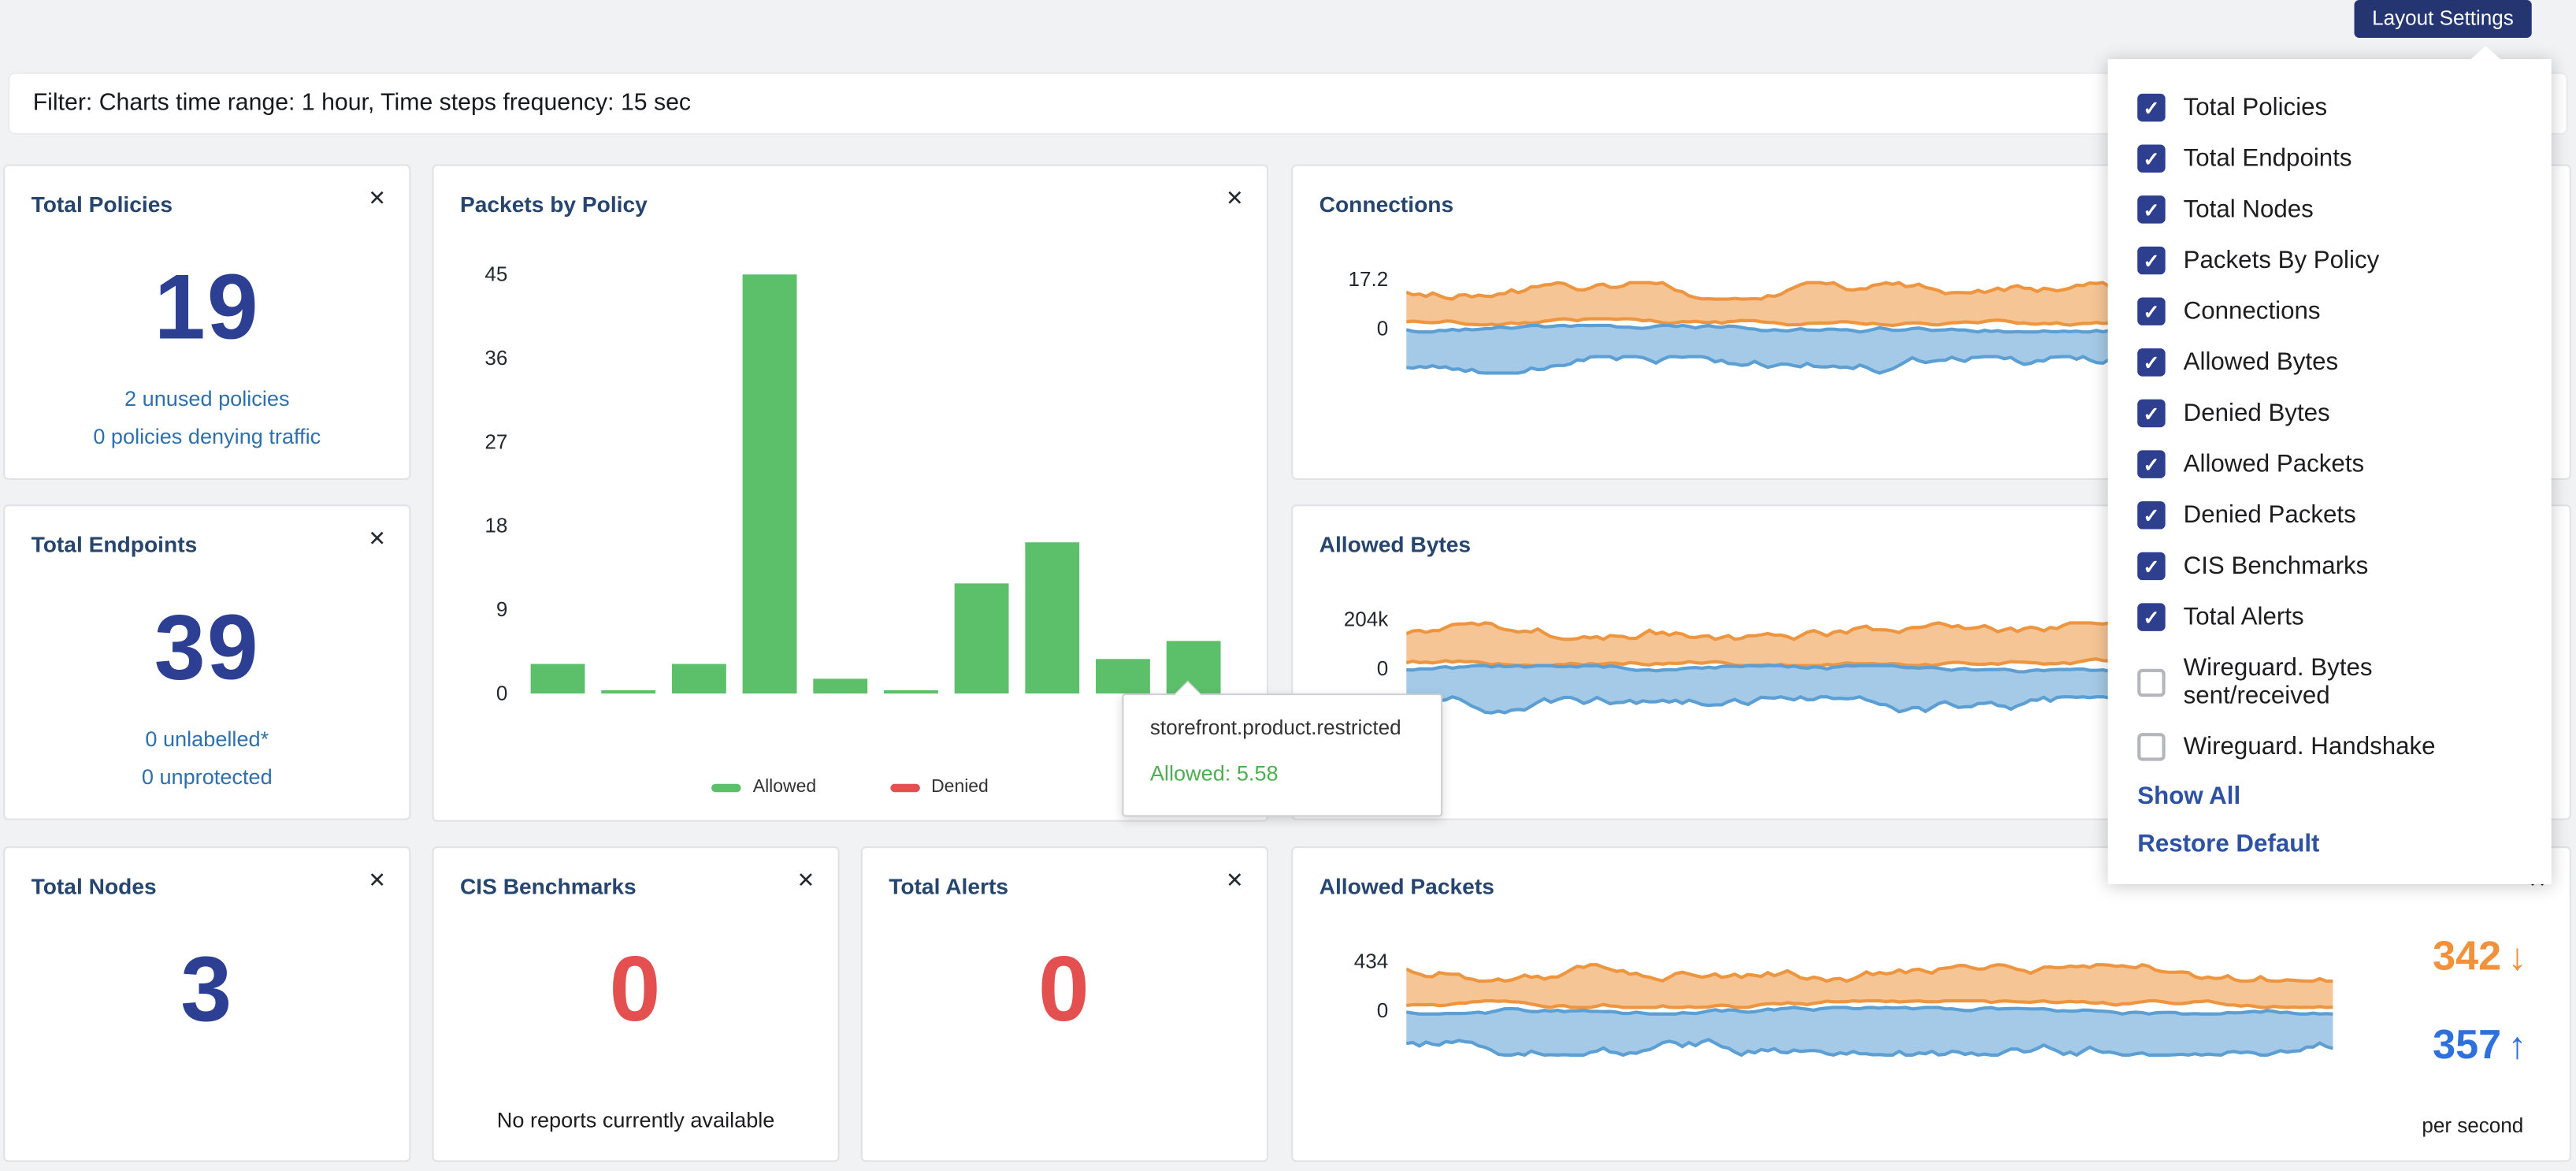  Describe the element at coordinates (2228, 844) in the screenshot. I see `restore-default-link: Restore Default` at that location.